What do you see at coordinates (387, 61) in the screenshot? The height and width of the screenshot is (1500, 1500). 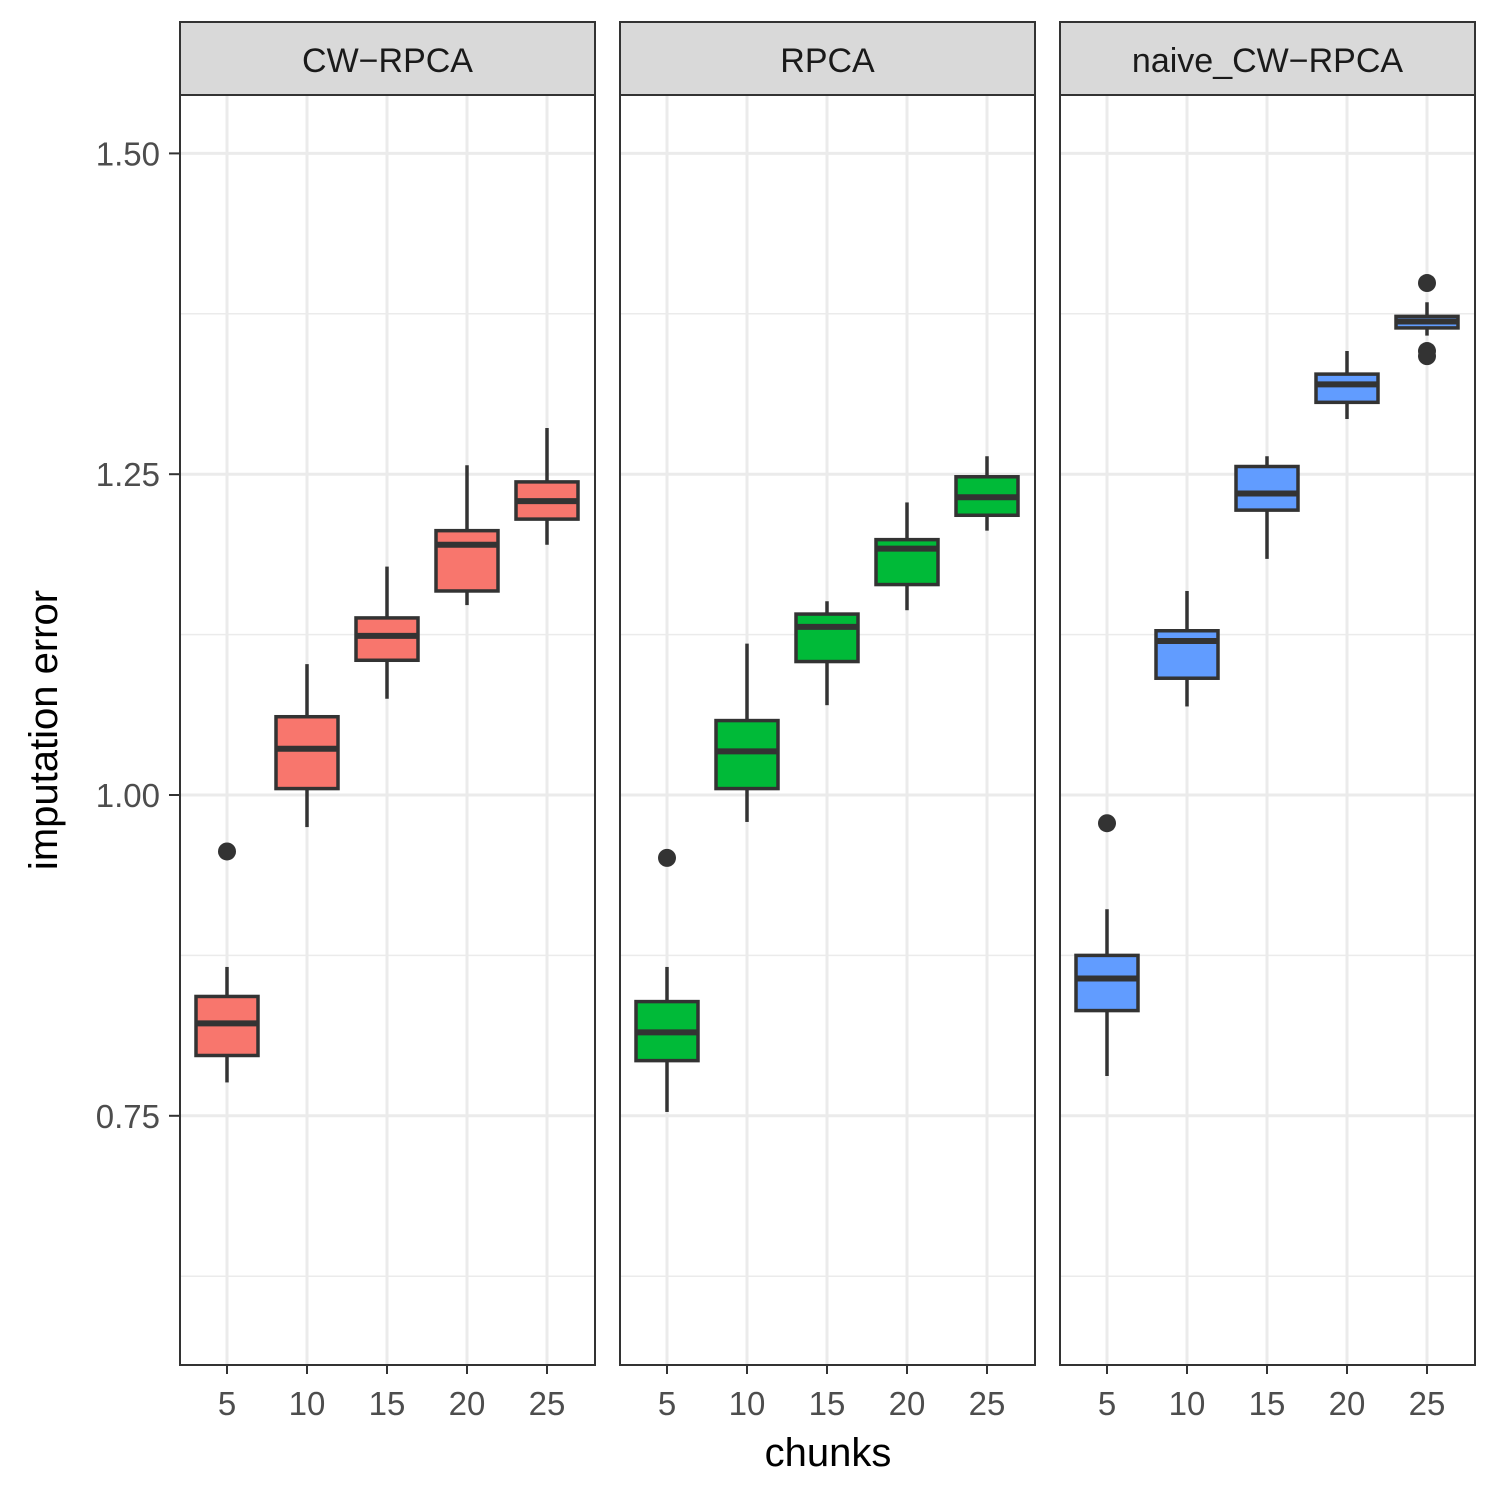 I see `strip-label: CW−RPCA` at bounding box center [387, 61].